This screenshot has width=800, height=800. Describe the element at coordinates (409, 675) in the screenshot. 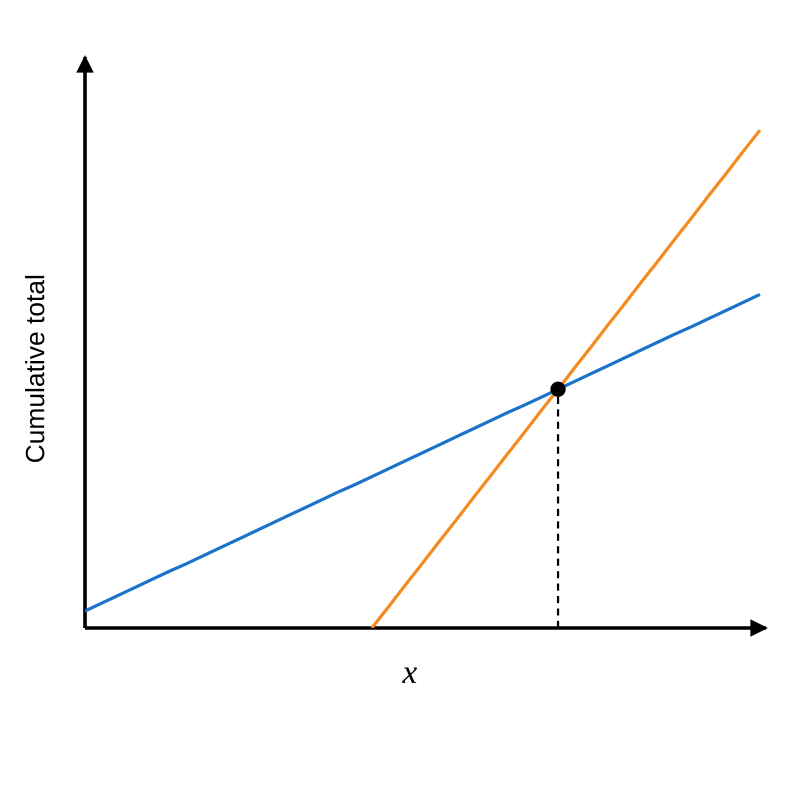

I see `x-axis-title: x` at that location.